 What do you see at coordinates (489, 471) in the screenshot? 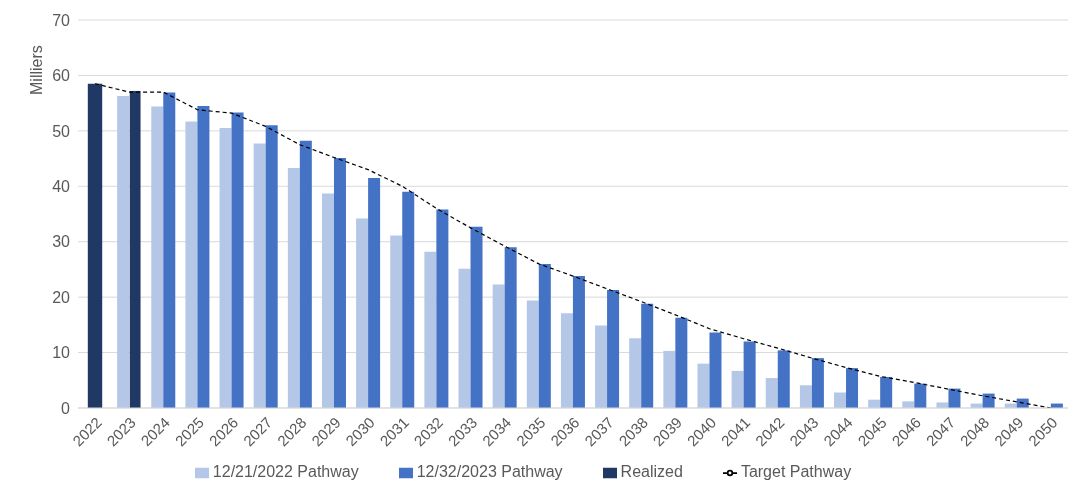
I see `legend-label: 12/32/2023 Pathway` at bounding box center [489, 471].